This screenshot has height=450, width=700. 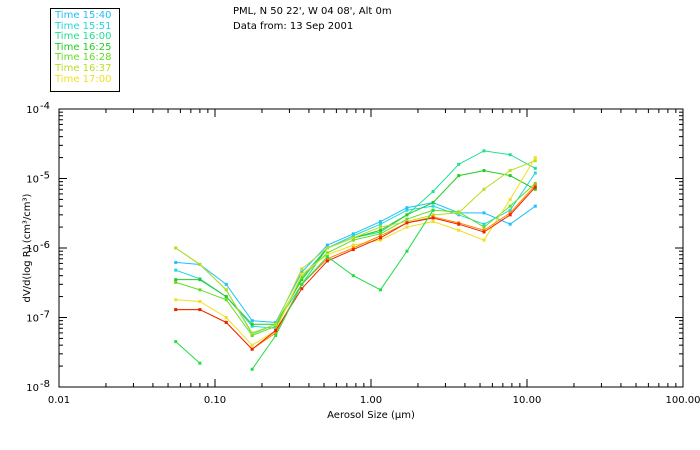 I want to click on x-tick-label: 10.00, so click(x=527, y=400).